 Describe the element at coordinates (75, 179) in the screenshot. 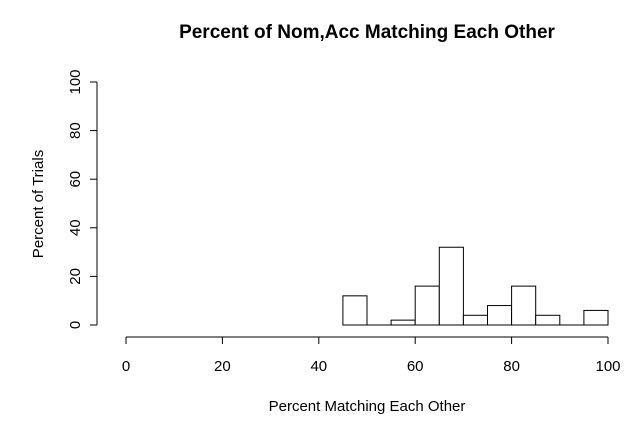

I see `y-tick-label: 60` at that location.